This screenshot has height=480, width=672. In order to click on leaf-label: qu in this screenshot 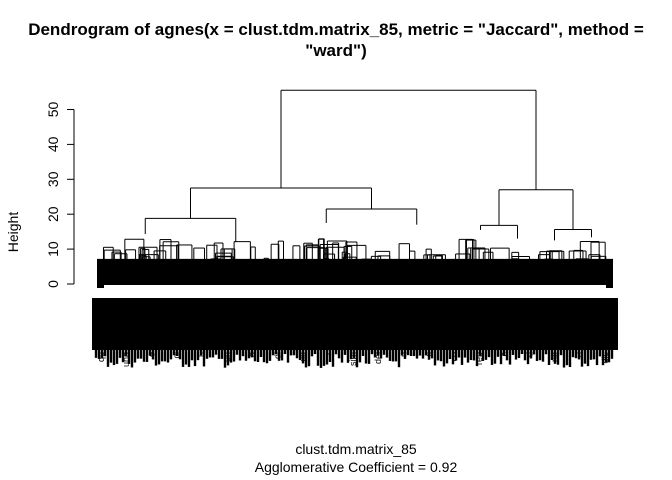, I will do `click(101, 357)`.